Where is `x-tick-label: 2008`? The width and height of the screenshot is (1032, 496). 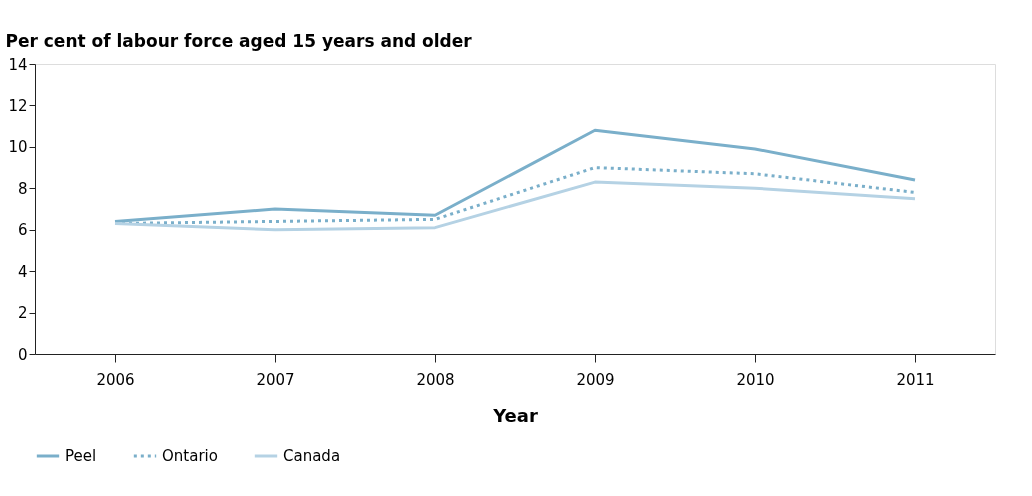
x-tick-label: 2008 is located at coordinates (435, 379).